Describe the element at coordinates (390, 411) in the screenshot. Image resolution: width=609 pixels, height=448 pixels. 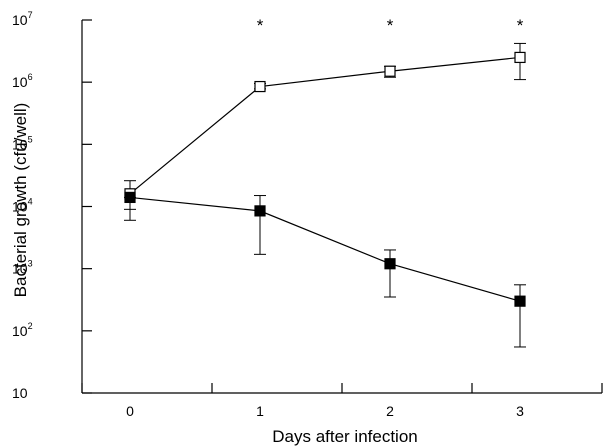
I see `x-tick-label: 2` at that location.